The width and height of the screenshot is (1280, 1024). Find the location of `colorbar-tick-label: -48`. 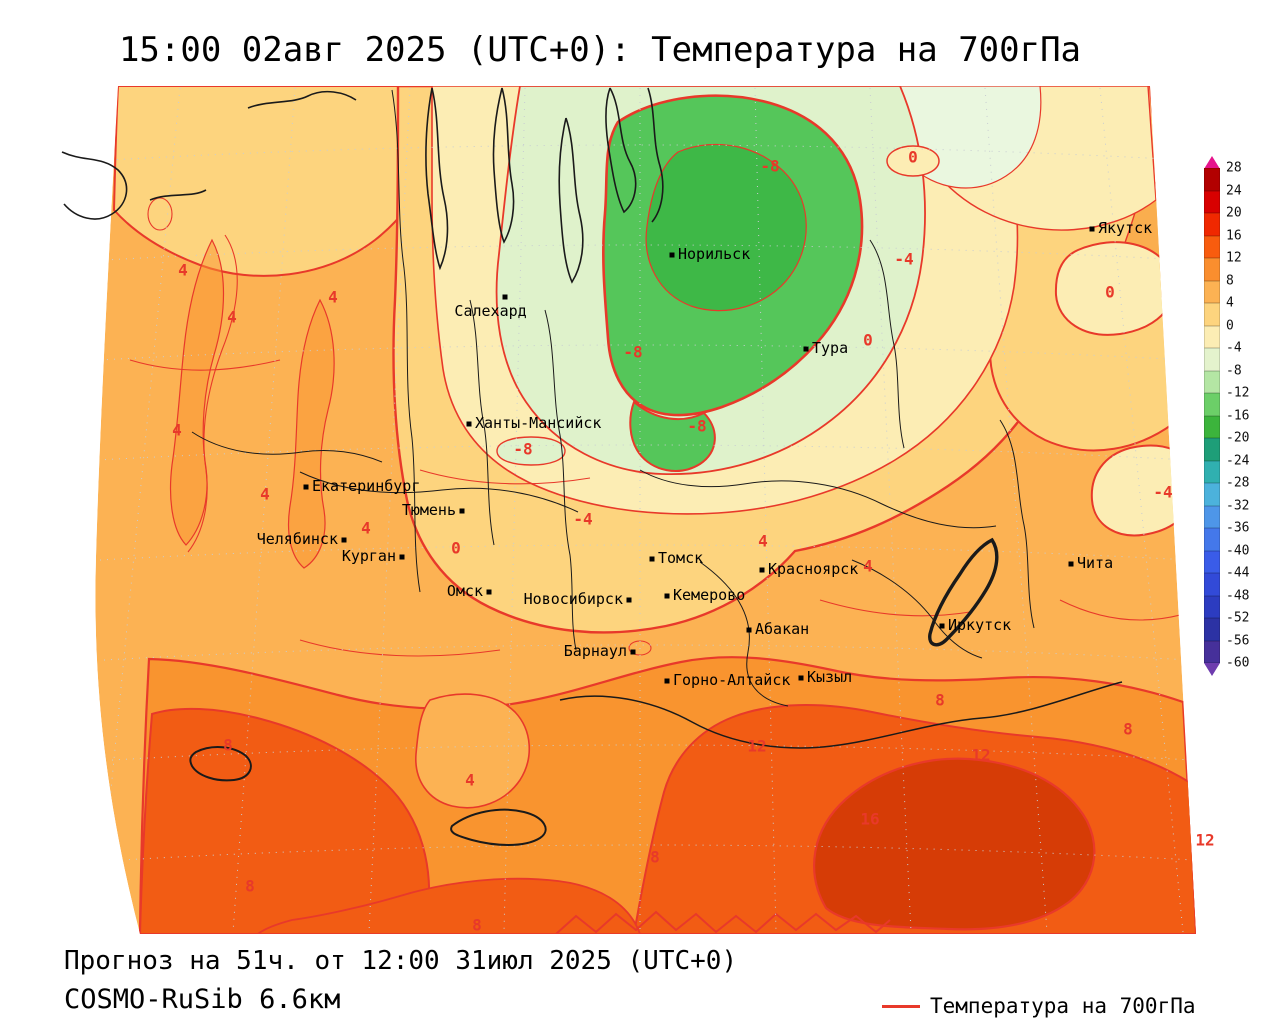

colorbar-tick-label: -48 is located at coordinates (1238, 595).